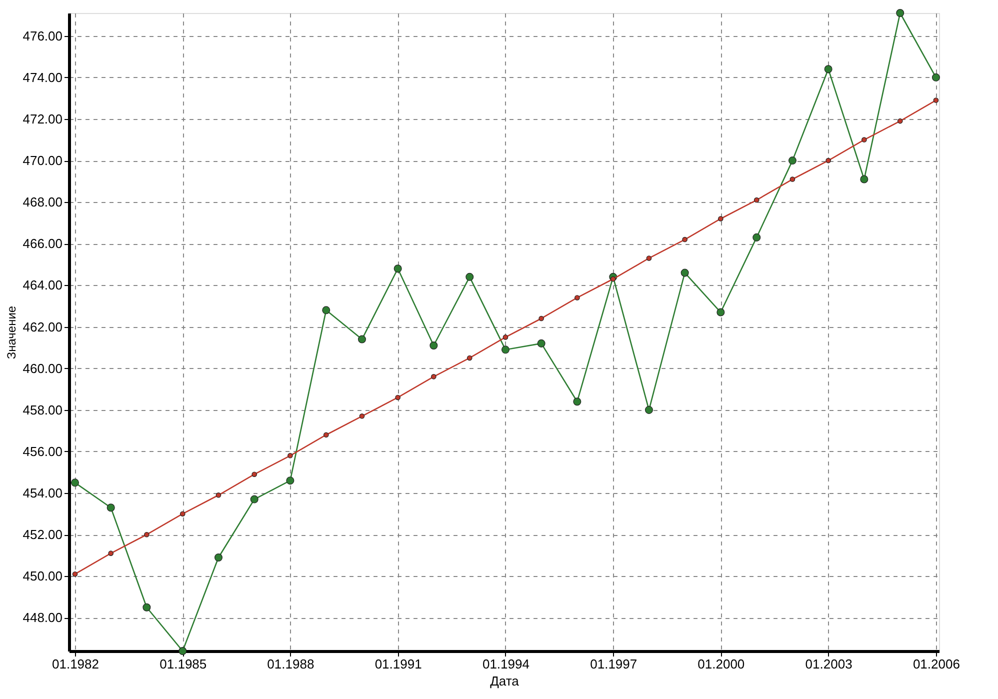 This screenshot has height=699, width=998. I want to click on y-tick-label: 466.00, so click(42, 244).